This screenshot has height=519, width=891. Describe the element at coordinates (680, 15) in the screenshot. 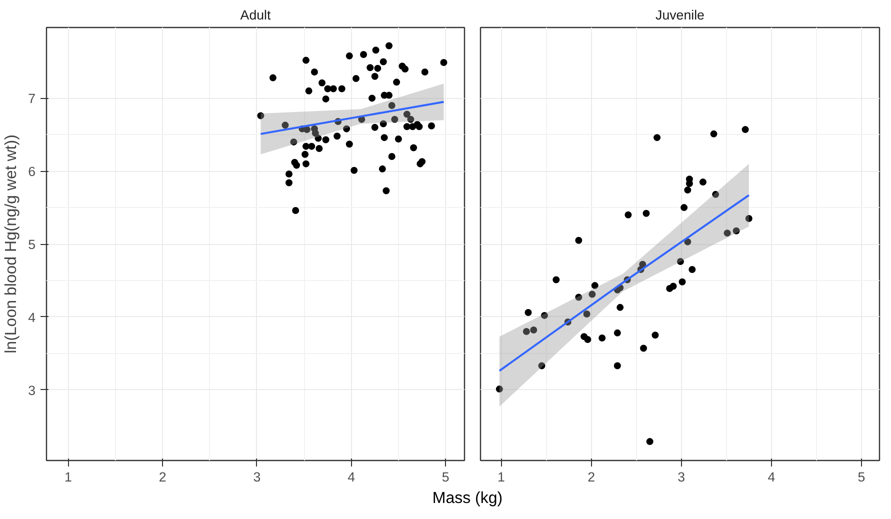

I see `chart-title: Juvenile` at that location.